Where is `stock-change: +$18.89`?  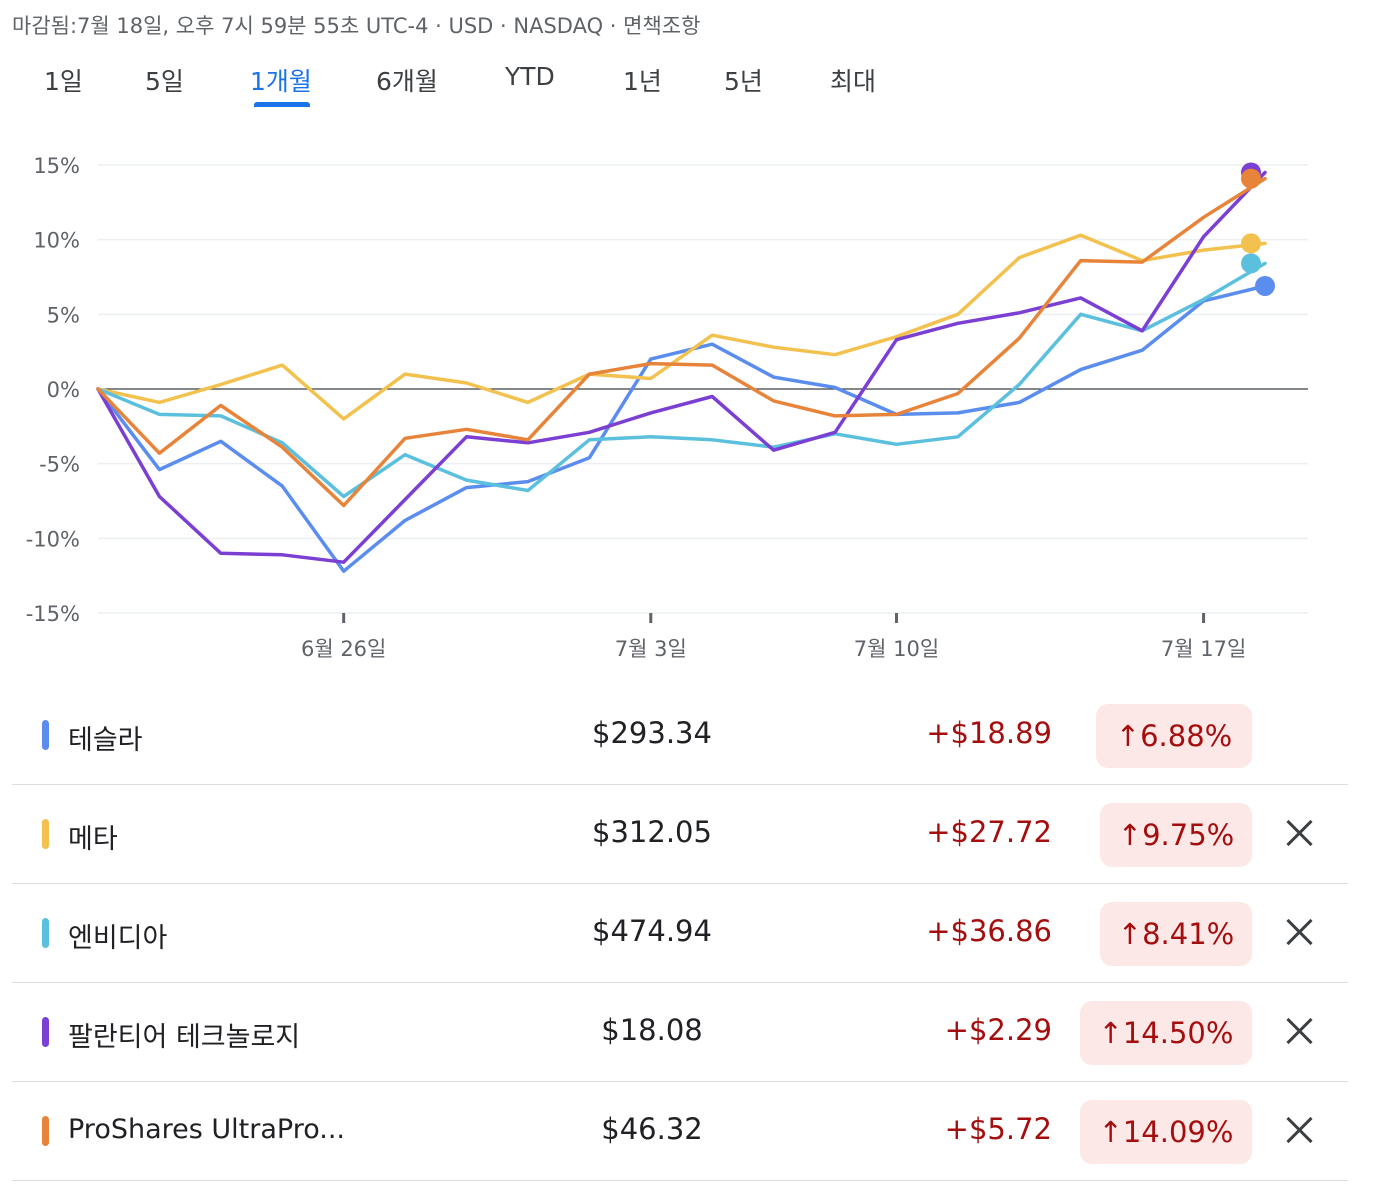
stock-change: +$18.89 is located at coordinates (989, 733).